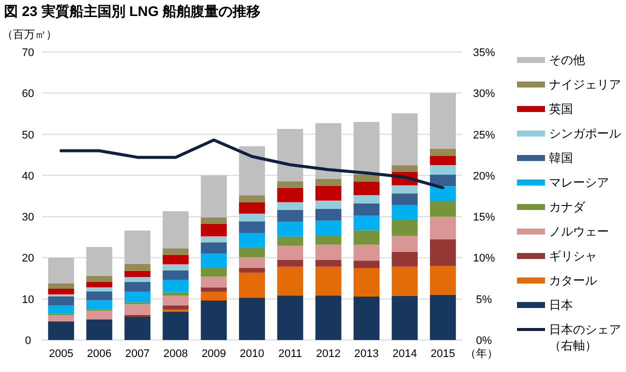 This screenshot has height=372, width=626. Describe the element at coordinates (484, 53) in the screenshot. I see `y2-tick-label: 35%` at that location.